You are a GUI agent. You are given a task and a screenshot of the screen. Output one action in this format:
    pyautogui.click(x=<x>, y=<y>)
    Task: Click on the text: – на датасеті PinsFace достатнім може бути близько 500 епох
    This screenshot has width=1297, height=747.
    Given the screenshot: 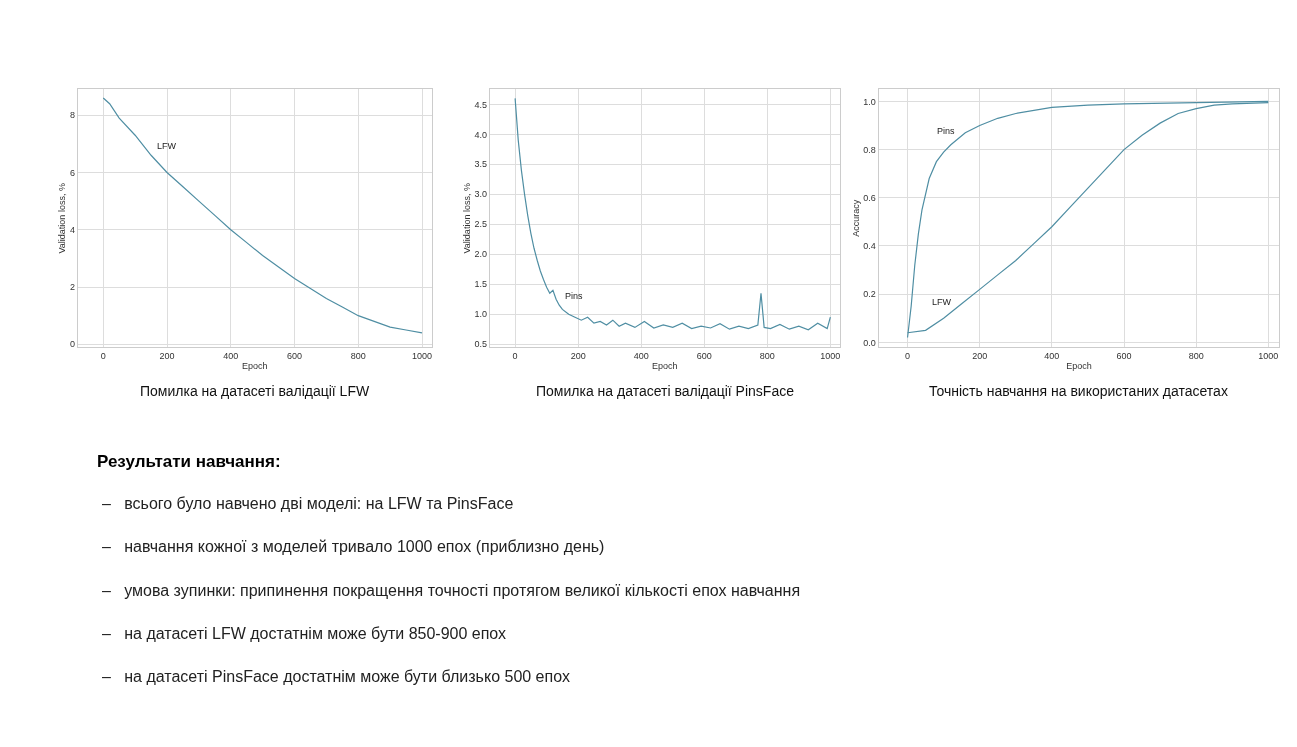 What is the action you would take?
    pyautogui.click(x=336, y=676)
    